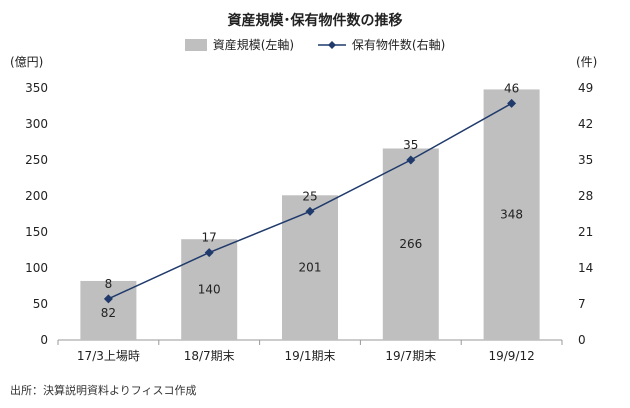 This screenshot has width=630, height=408. What do you see at coordinates (108, 356) in the screenshot?
I see `category-label: 17/3上場時` at bounding box center [108, 356].